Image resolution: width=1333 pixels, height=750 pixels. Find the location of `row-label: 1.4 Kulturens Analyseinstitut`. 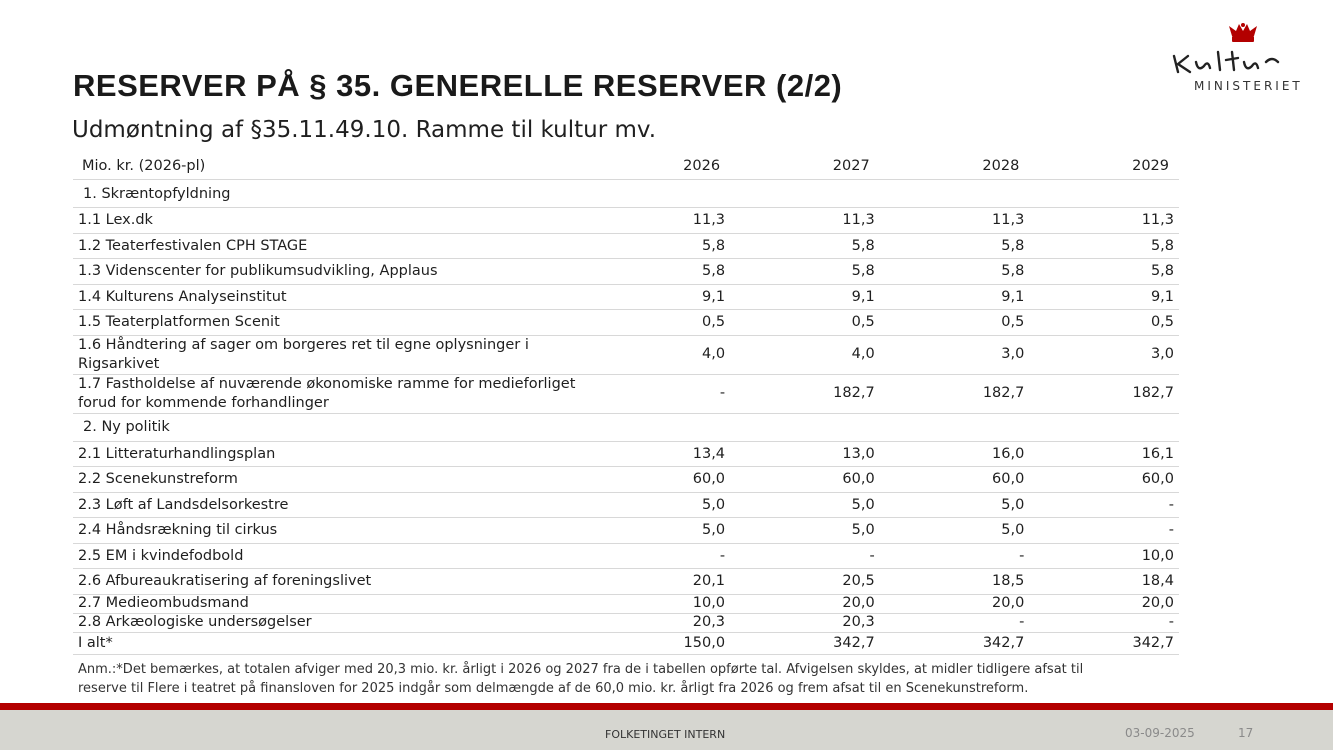

row-label: 1.4 Kulturens Analyseinstitut is located at coordinates (327, 297).